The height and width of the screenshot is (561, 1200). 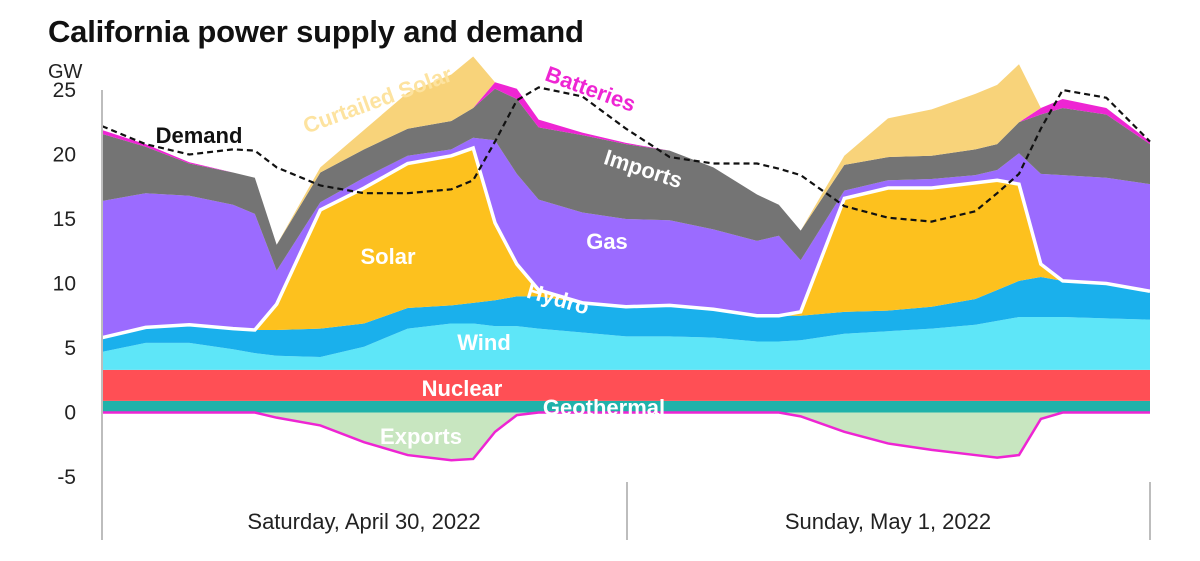 I want to click on area-geothermal, so click(x=626, y=406).